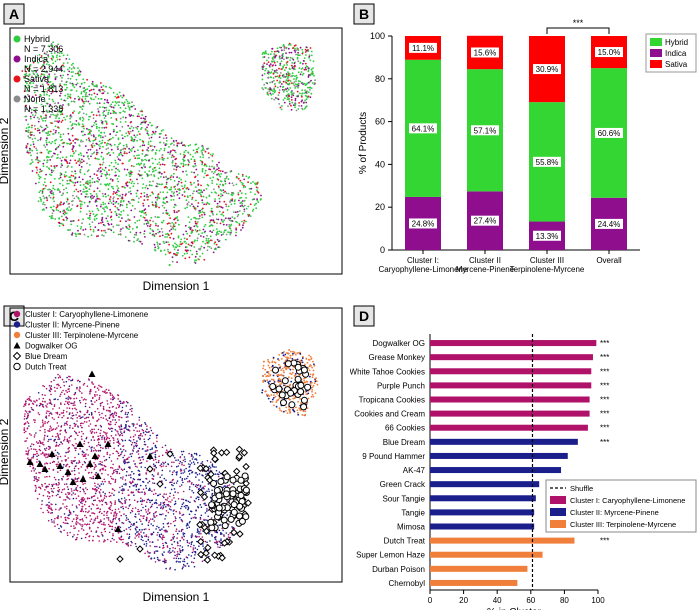 The height and width of the screenshot is (610, 700). Describe the element at coordinates (547, 162) in the screenshot. I see `panel-b-data-label: 55.8%` at that location.